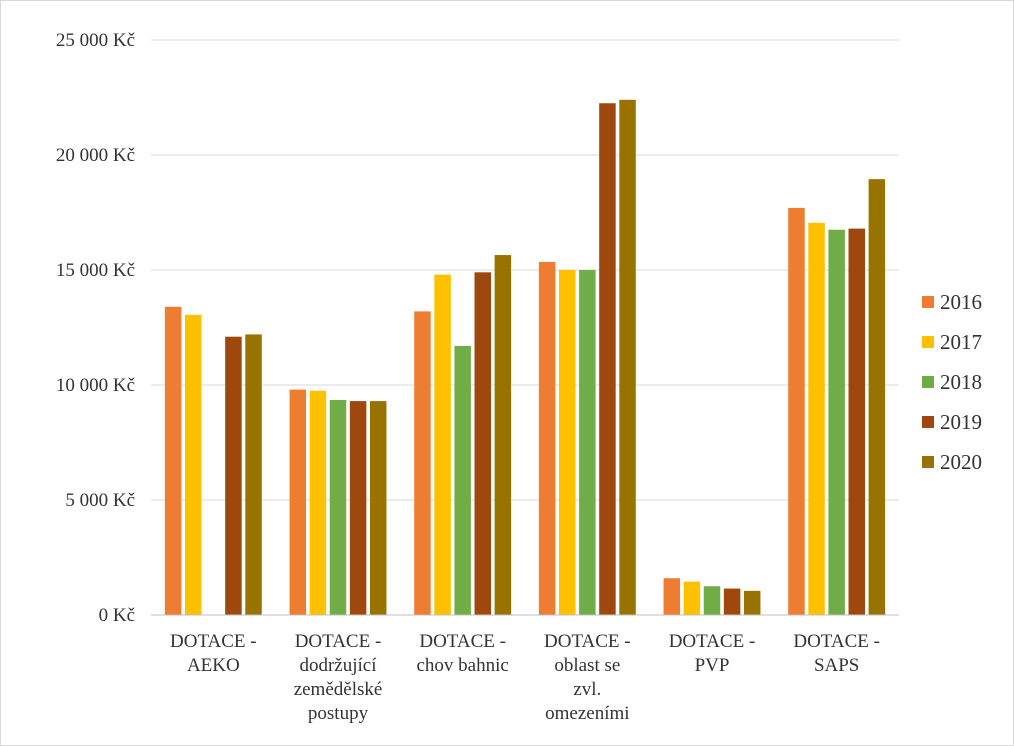 This screenshot has width=1014, height=746. What do you see at coordinates (961, 342) in the screenshot?
I see `legend-label: 2017` at bounding box center [961, 342].